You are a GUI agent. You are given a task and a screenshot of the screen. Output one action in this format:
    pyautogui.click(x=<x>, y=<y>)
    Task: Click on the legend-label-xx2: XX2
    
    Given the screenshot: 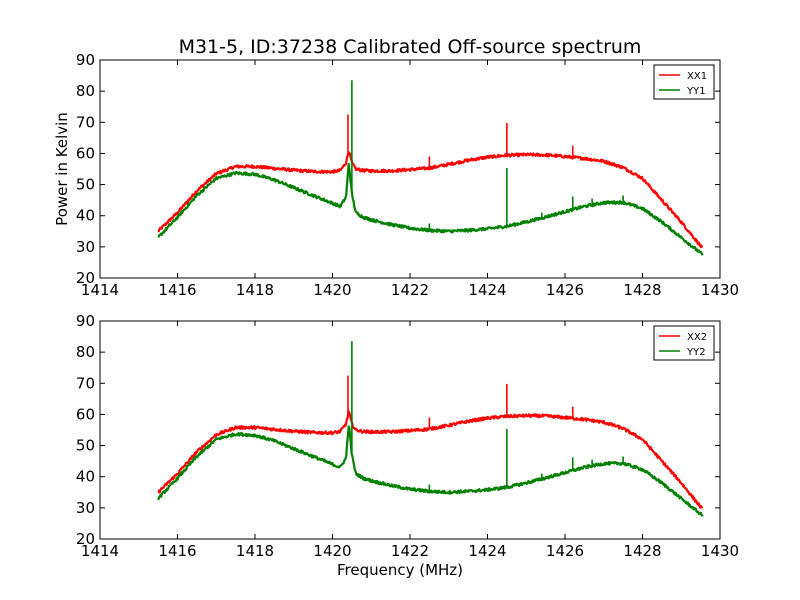 What is the action you would take?
    pyautogui.click(x=697, y=337)
    